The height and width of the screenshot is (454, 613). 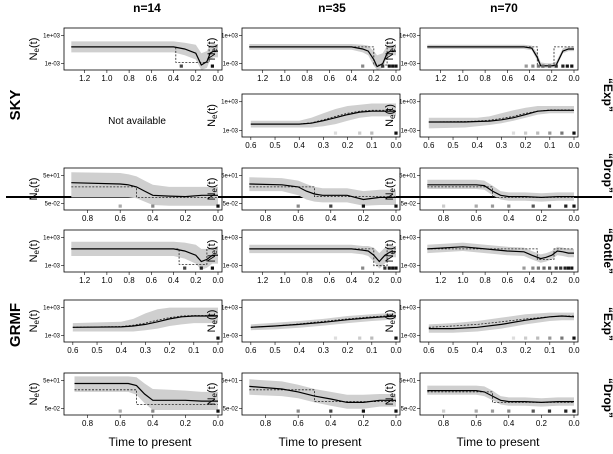 What do you see at coordinates (332, 8) in the screenshot?
I see `column-title-n35: n=35` at bounding box center [332, 8].